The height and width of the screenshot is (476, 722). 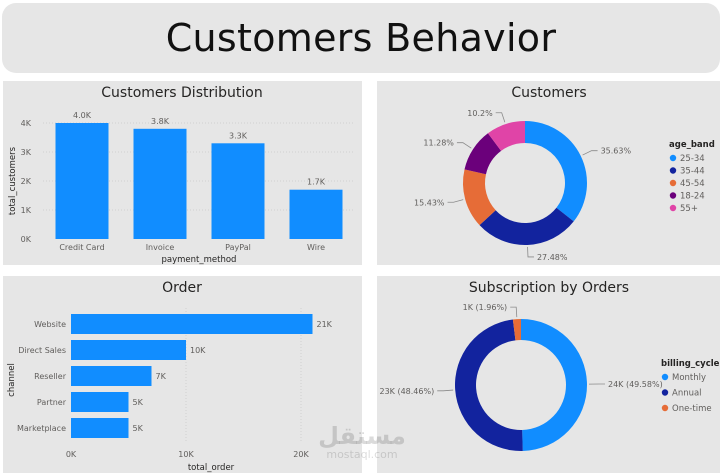 I want to click on dashboard-title: Customers Behavior, so click(x=361, y=38).